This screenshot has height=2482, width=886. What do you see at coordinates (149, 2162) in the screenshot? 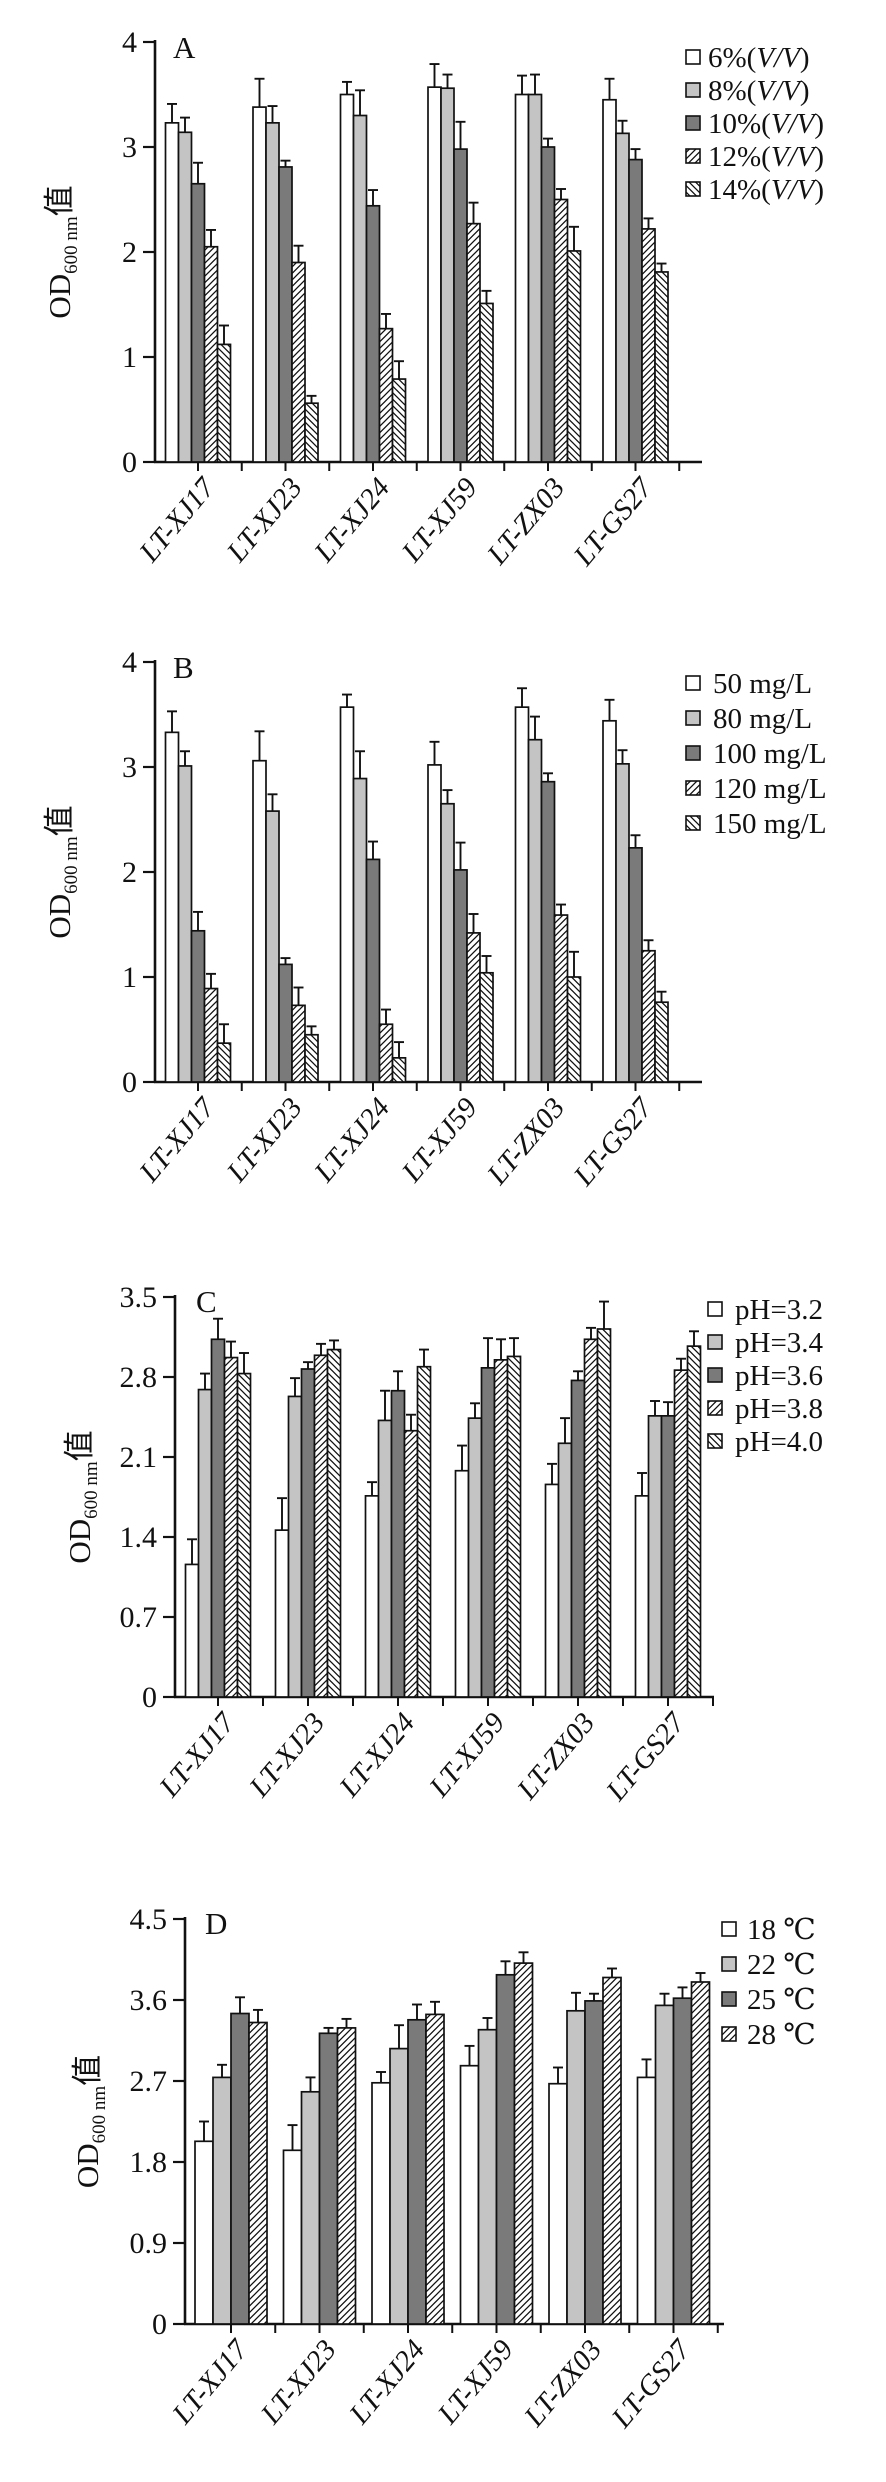
I see `y-tick-label: 1.8` at bounding box center [149, 2162].